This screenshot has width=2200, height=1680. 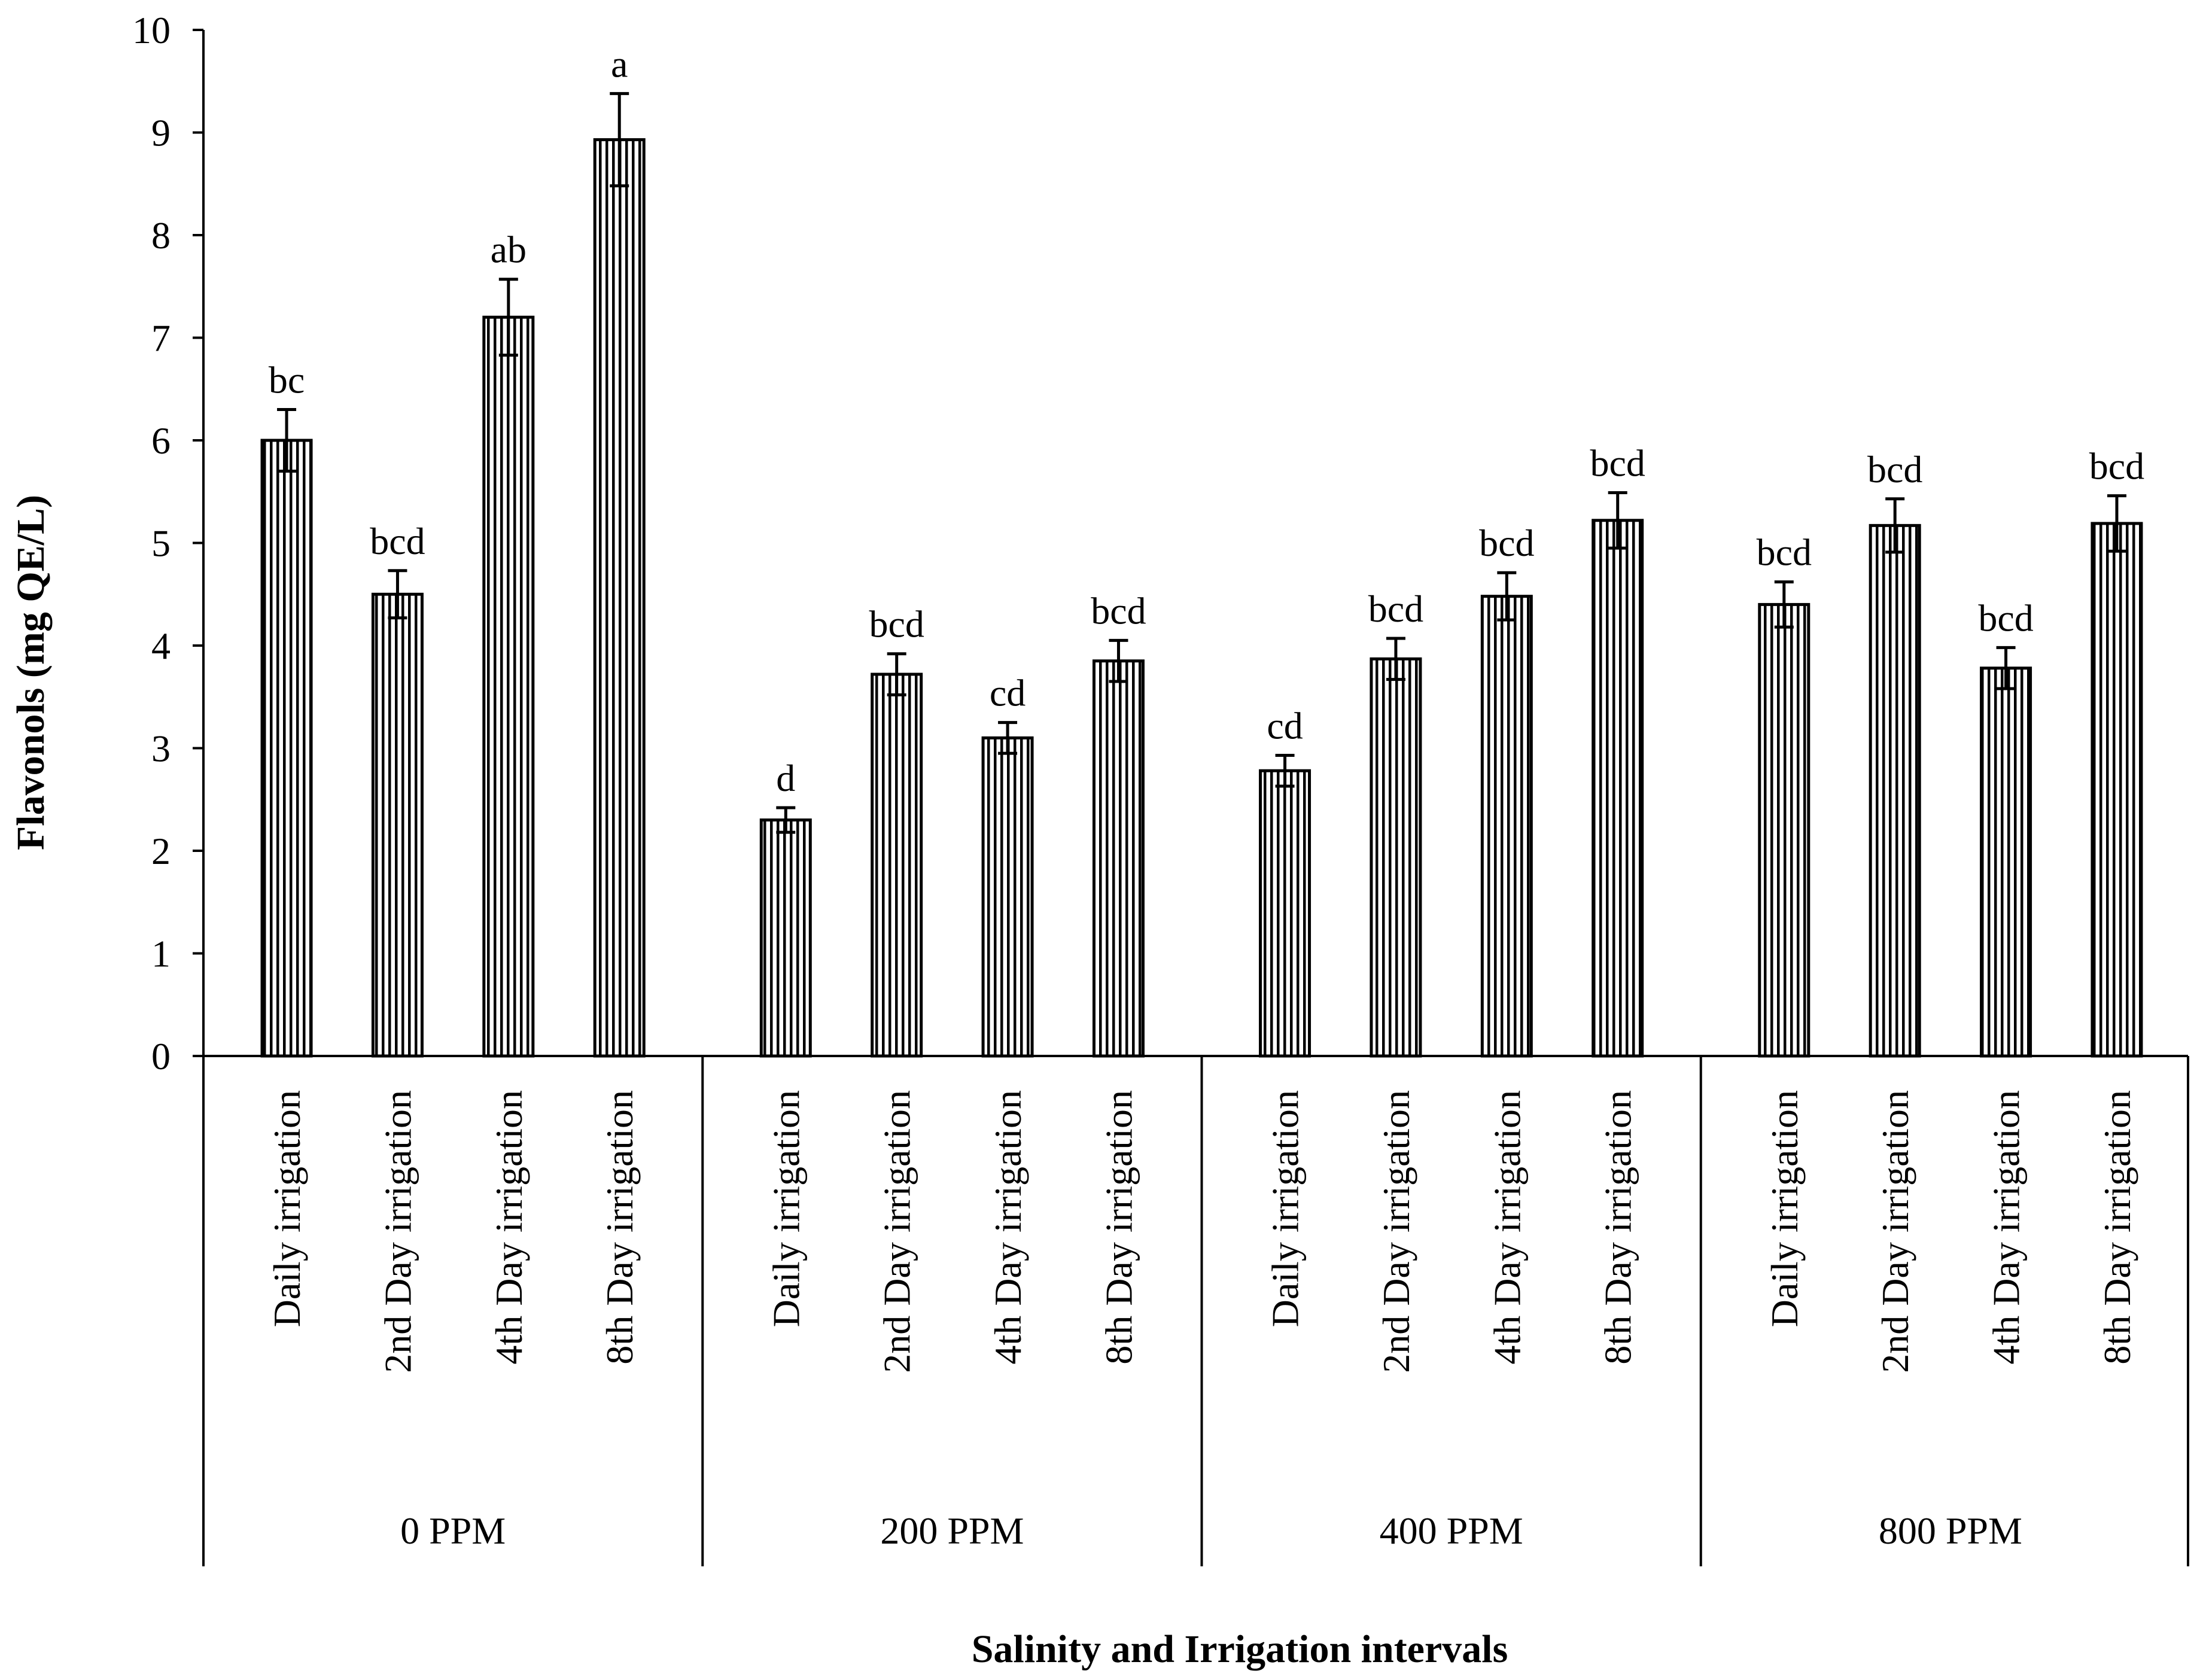 What do you see at coordinates (1950, 1530) in the screenshot?
I see `x-group-label: 800 PPM` at bounding box center [1950, 1530].